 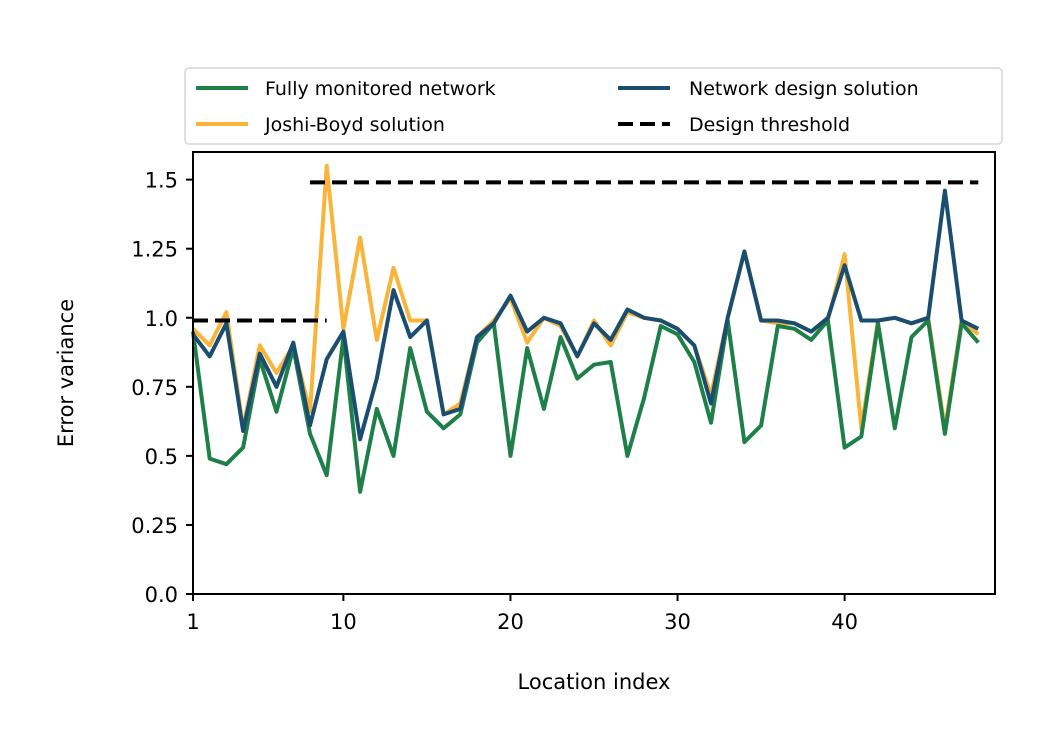 What do you see at coordinates (769, 125) in the screenshot?
I see `legend-label-design-threshold: Design threshold` at bounding box center [769, 125].